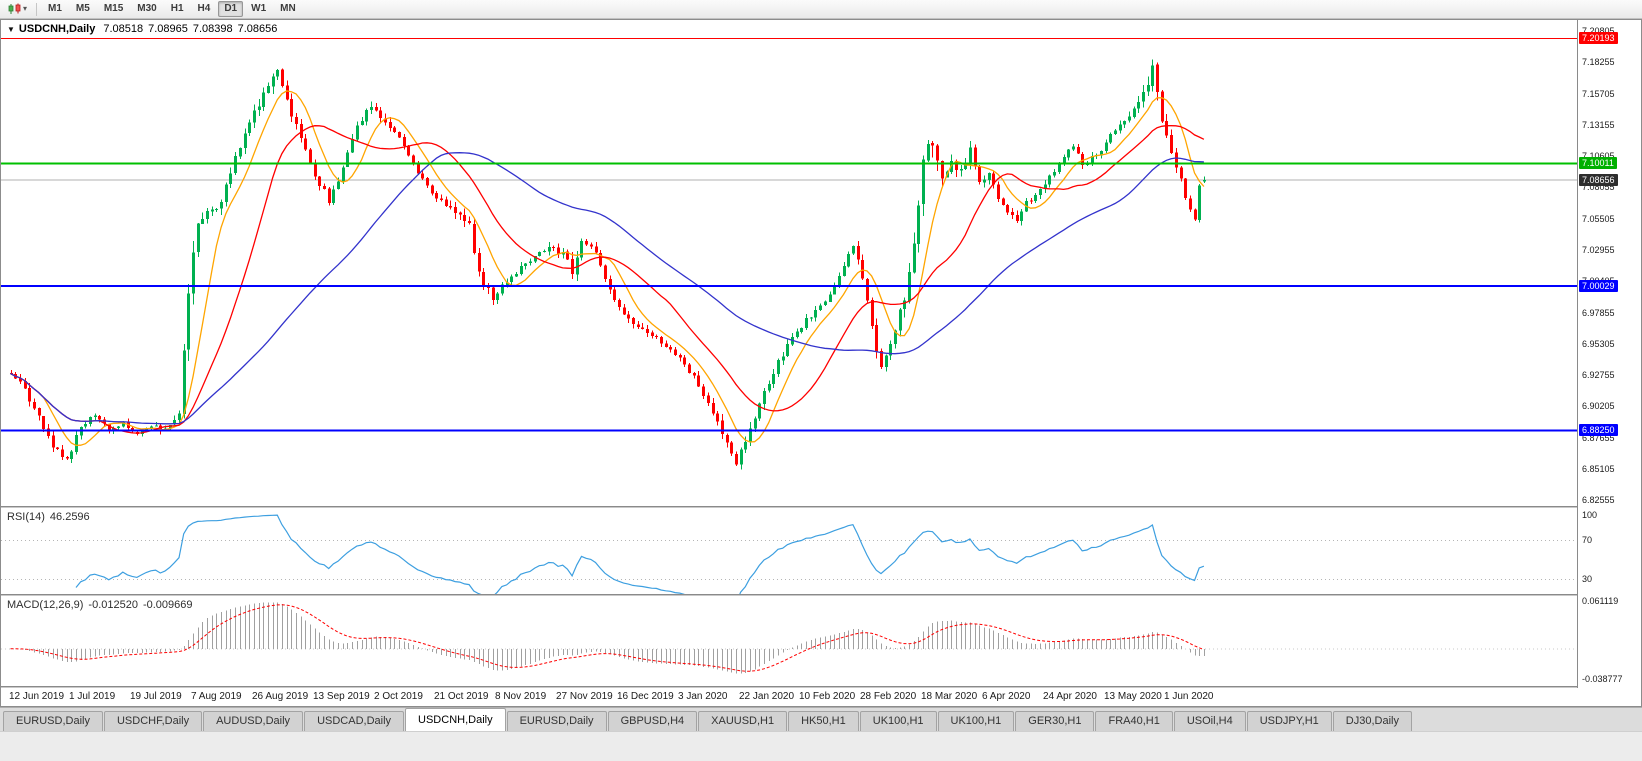 The width and height of the screenshot is (1642, 761). Describe the element at coordinates (1577, 354) in the screenshot. I see `axis-divider` at that location.